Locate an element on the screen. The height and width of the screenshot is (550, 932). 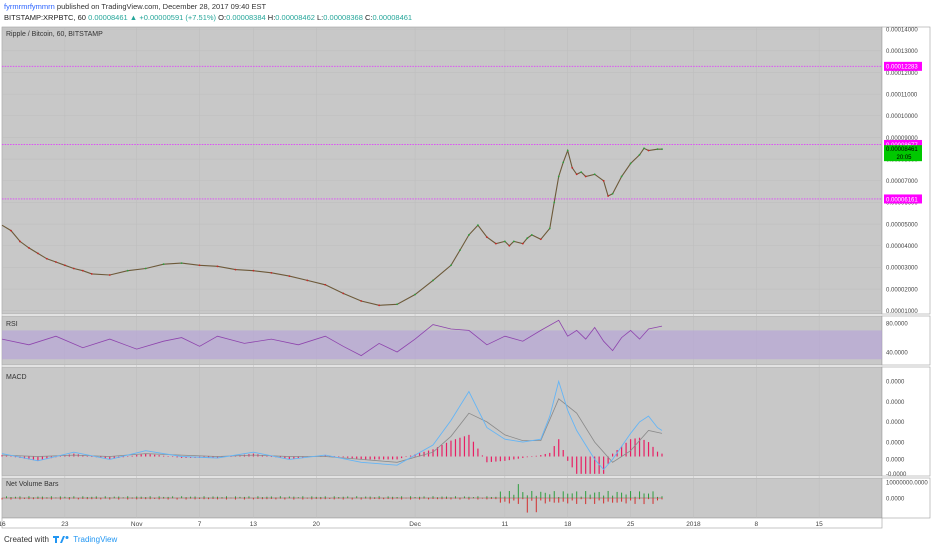
time-tick-label: 8 is located at coordinates (756, 524).